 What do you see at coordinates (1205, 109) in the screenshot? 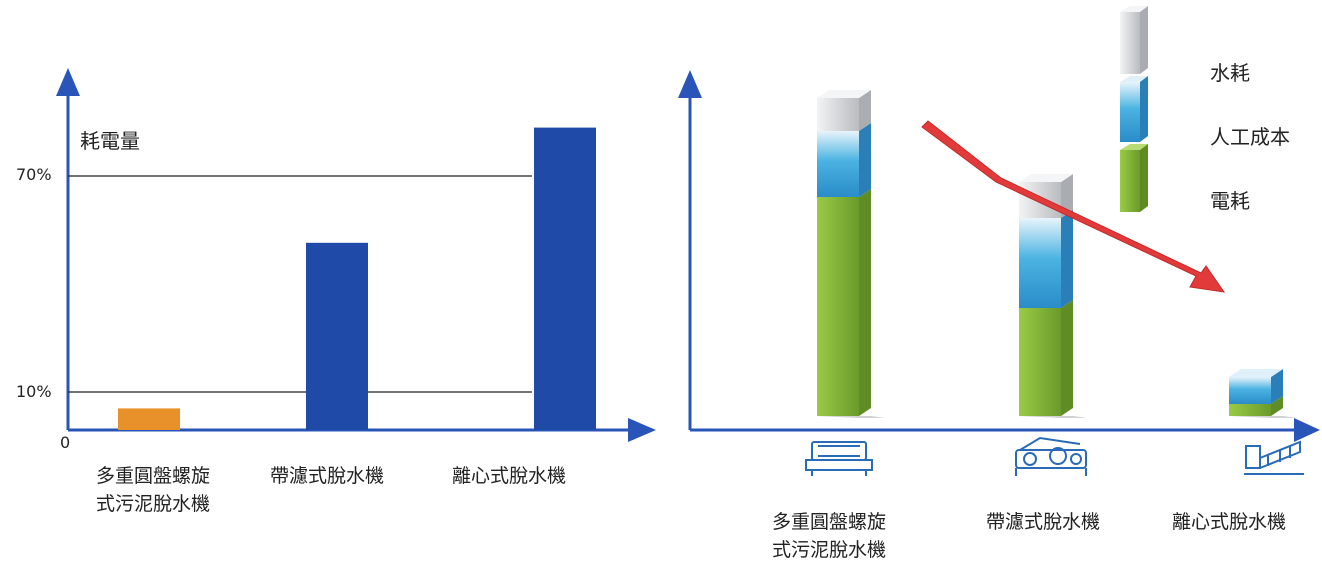
I see `legend: 水耗 人工成本 電耗` at bounding box center [1205, 109].